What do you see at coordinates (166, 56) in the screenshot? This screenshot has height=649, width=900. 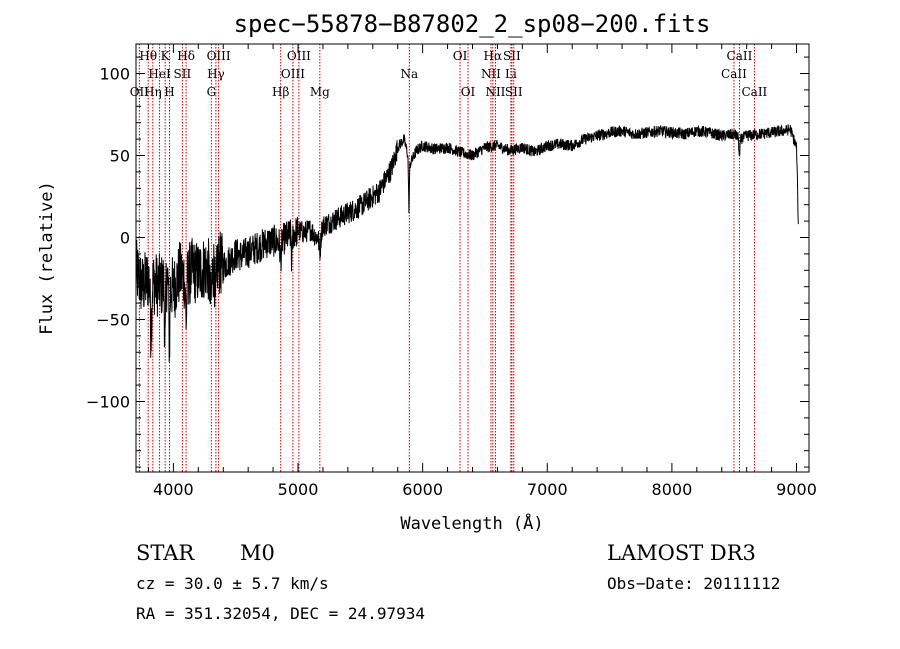 I see `line-marker-label: K` at bounding box center [166, 56].